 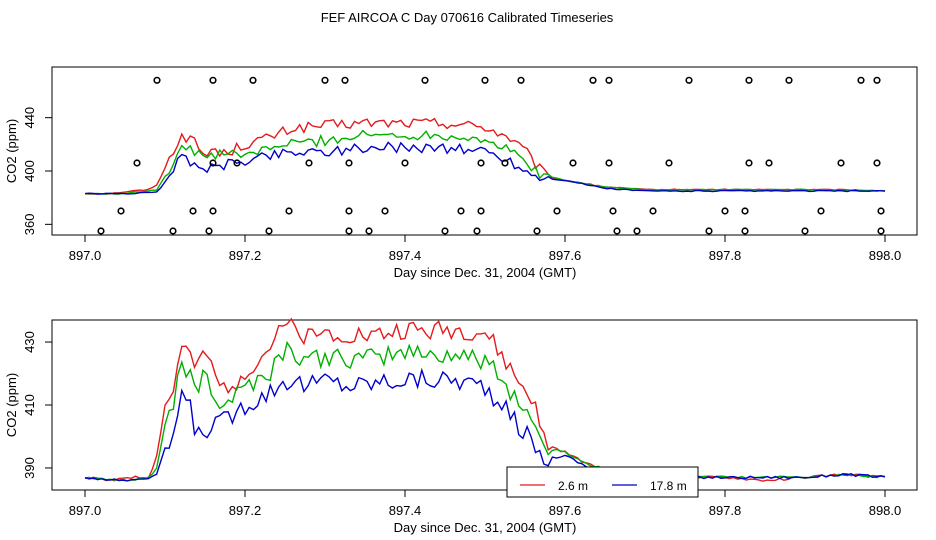 I want to click on top-x-axis-title: Day since Dec. 31, 2004 (GMT), so click(x=485, y=272).